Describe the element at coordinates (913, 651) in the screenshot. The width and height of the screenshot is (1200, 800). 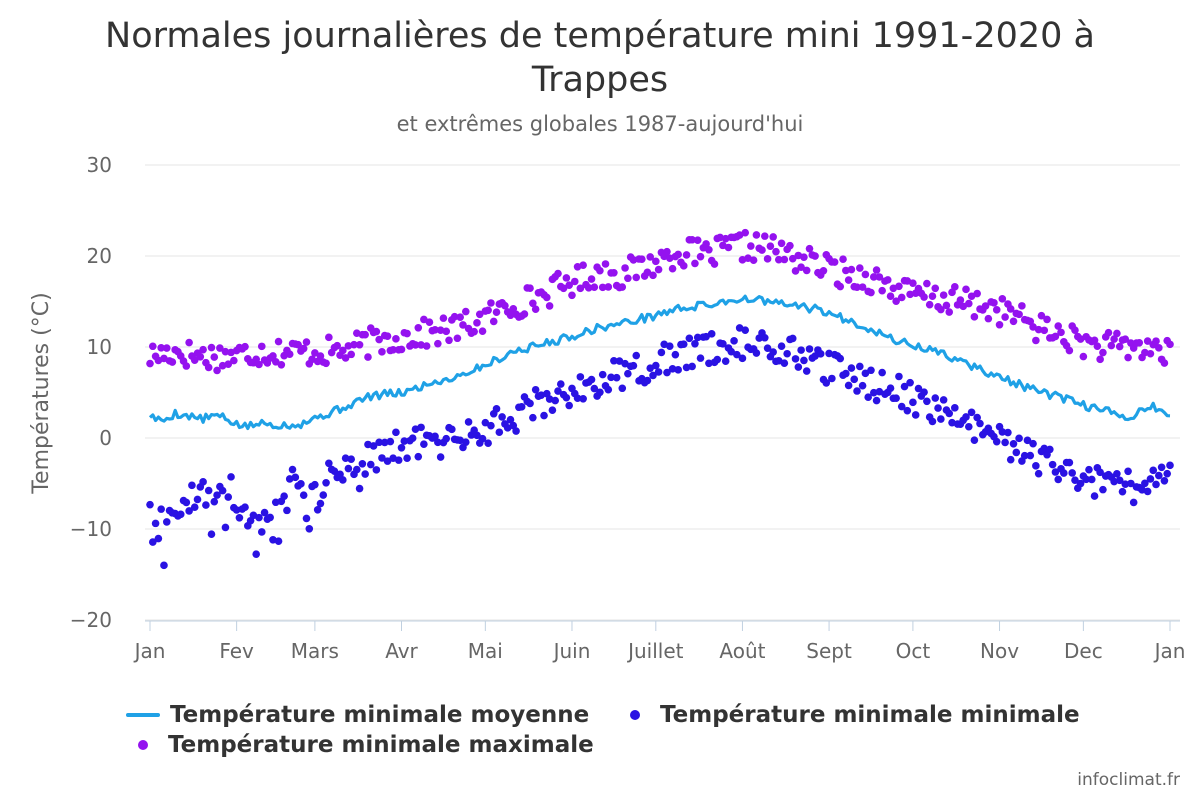
I see `x-tick-label: Oct` at that location.